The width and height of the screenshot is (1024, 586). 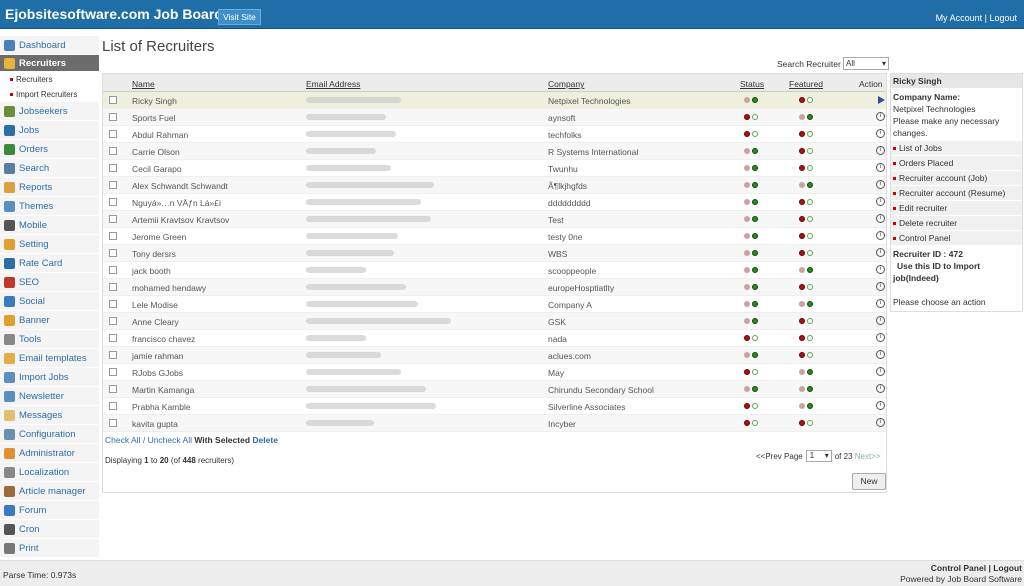 What do you see at coordinates (49, 94) in the screenshot?
I see `sidebar-subitem-import-recruiters: Import Recruiters` at bounding box center [49, 94].